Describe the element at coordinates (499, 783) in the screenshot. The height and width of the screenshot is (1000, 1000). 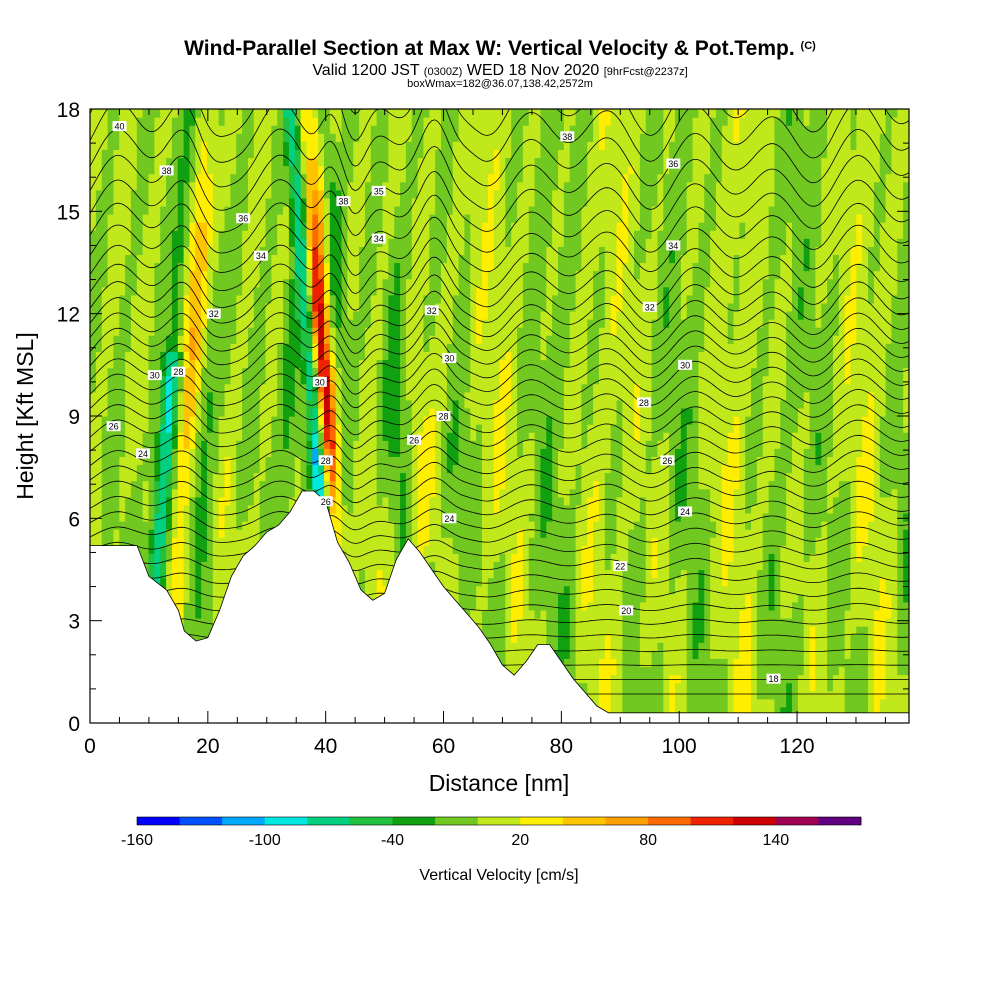
I see `x-axis-title: Distance [nm]` at that location.